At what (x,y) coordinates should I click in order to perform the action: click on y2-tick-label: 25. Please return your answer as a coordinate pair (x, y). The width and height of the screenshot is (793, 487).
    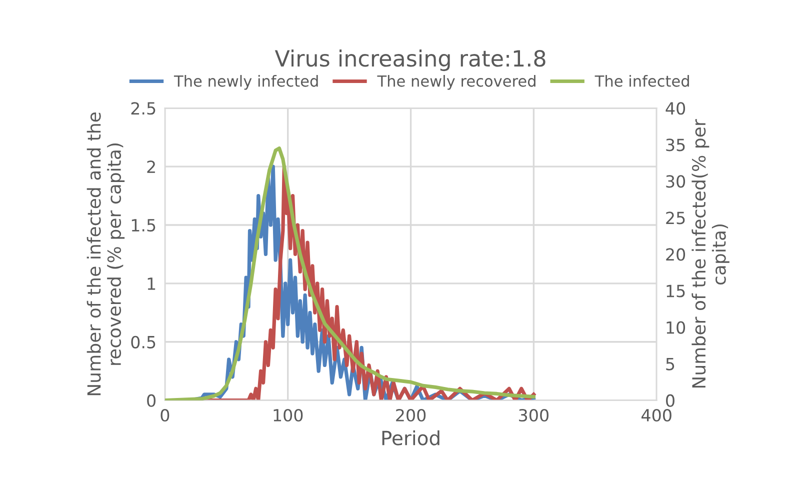
    Looking at the image, I should click on (675, 218).